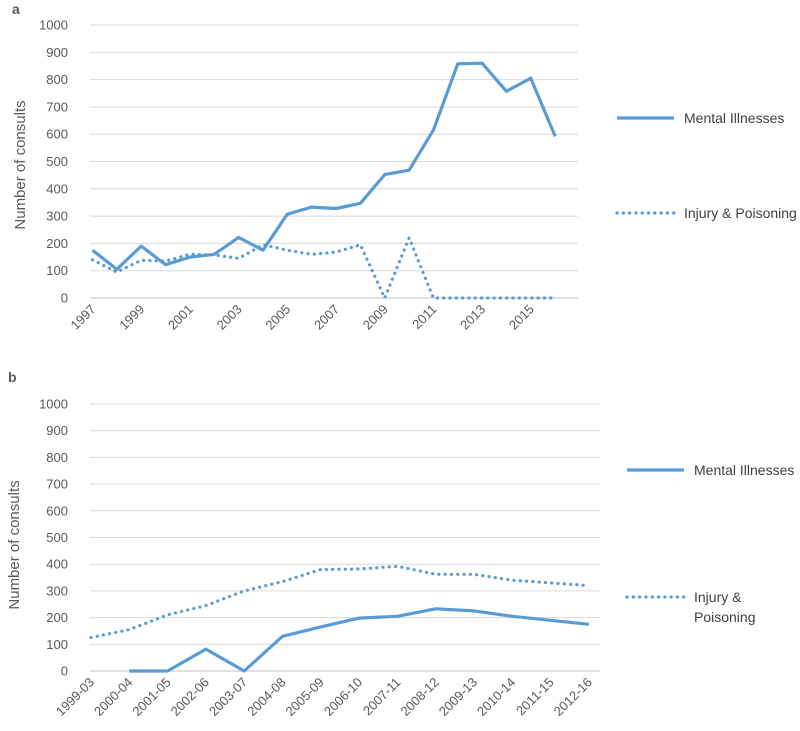 Image resolution: width=800 pixels, height=731 pixels. What do you see at coordinates (375, 317) in the screenshot?
I see `x-tick-label: 2009` at bounding box center [375, 317].